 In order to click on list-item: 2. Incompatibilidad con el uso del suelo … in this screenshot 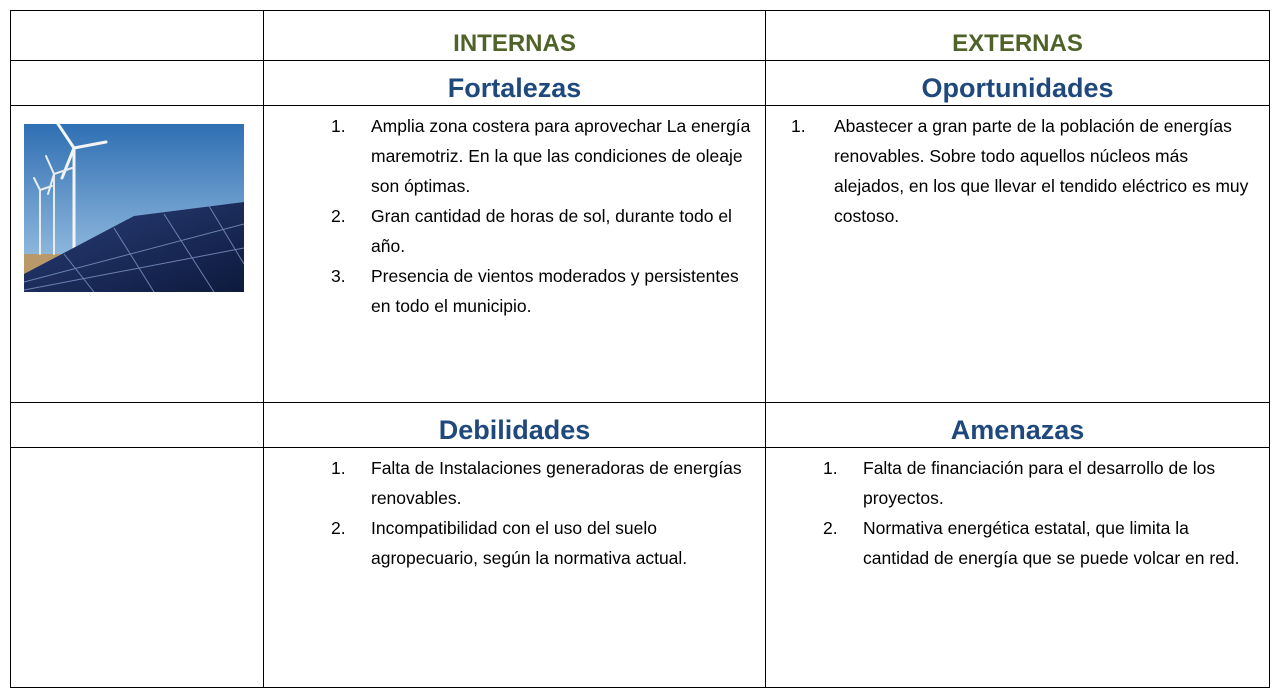, I will do `click(514, 543)`.